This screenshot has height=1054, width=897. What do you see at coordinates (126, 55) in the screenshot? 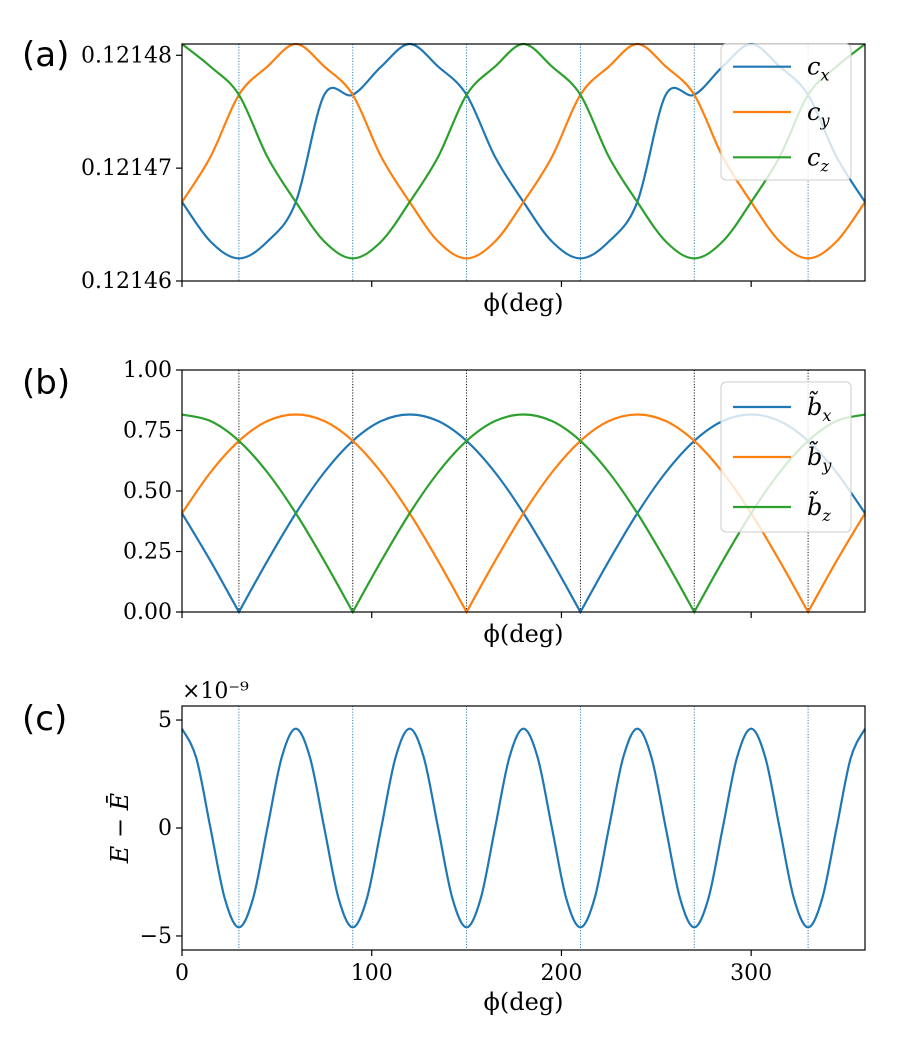
I see `ytick-label: 0.12148` at bounding box center [126, 55].